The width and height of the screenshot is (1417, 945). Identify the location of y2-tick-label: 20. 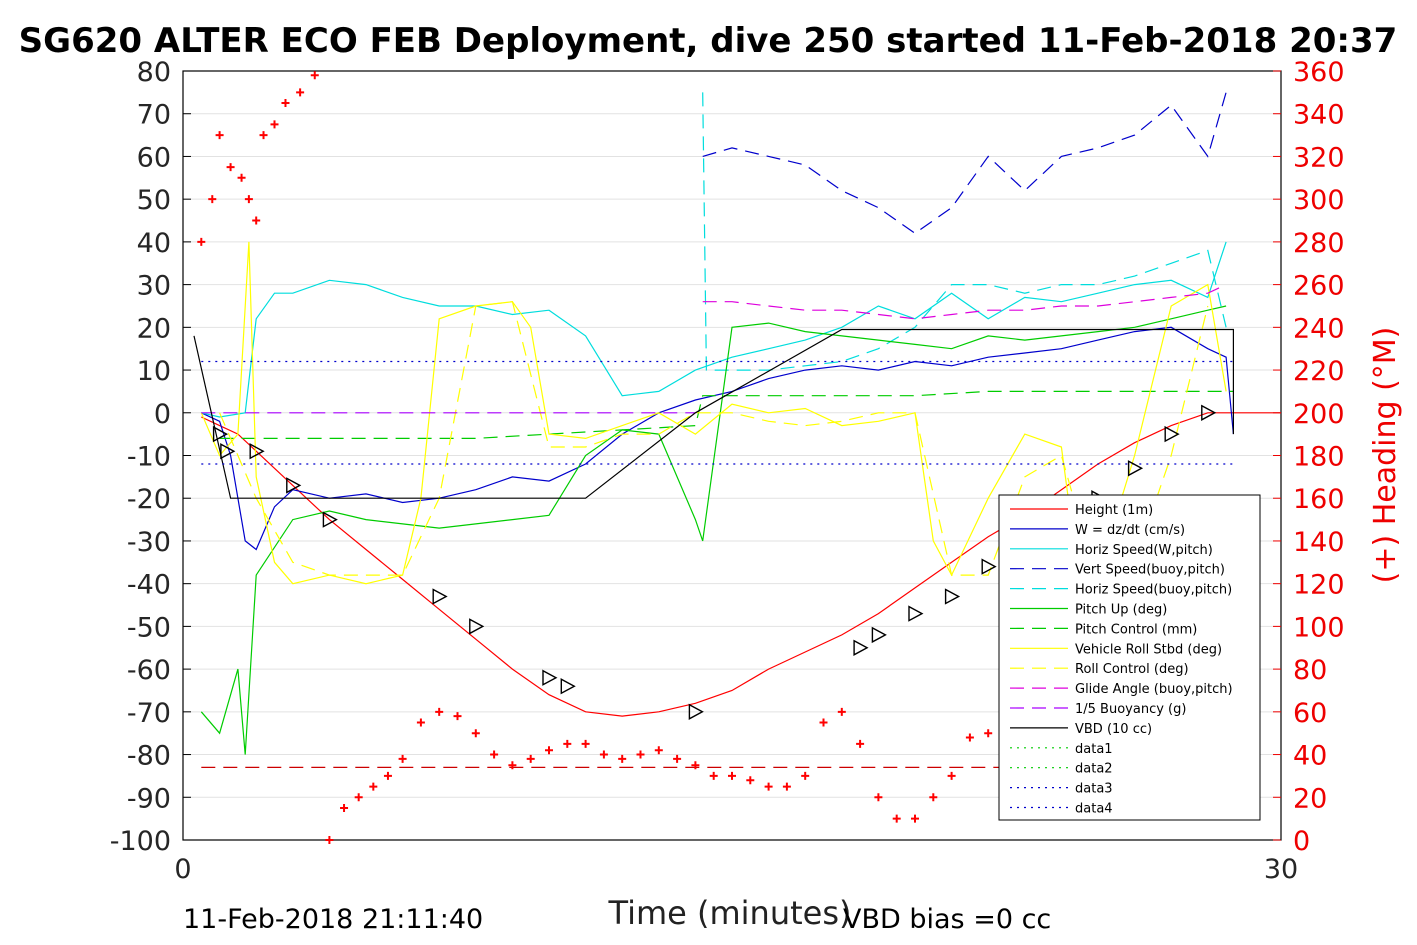
(1310, 798).